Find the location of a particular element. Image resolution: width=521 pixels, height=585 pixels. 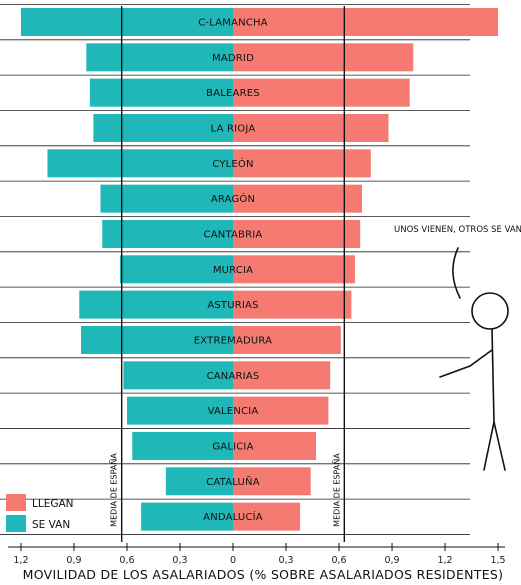

bar-se-van-galicia is located at coordinates (182, 445).